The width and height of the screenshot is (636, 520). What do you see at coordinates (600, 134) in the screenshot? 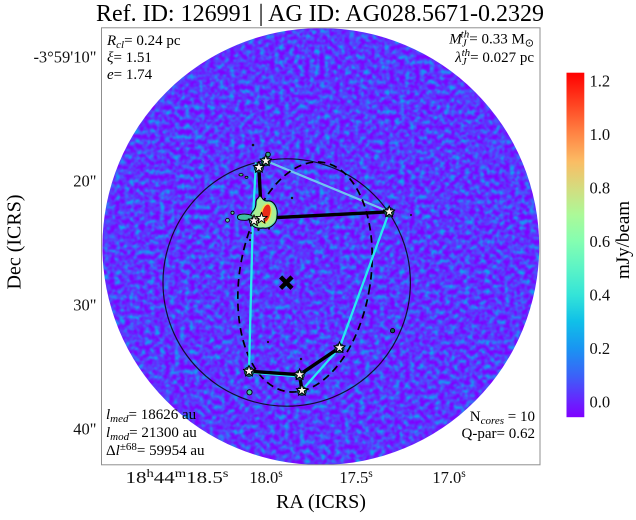
I see `svg-text: 1.0` at bounding box center [600, 134].